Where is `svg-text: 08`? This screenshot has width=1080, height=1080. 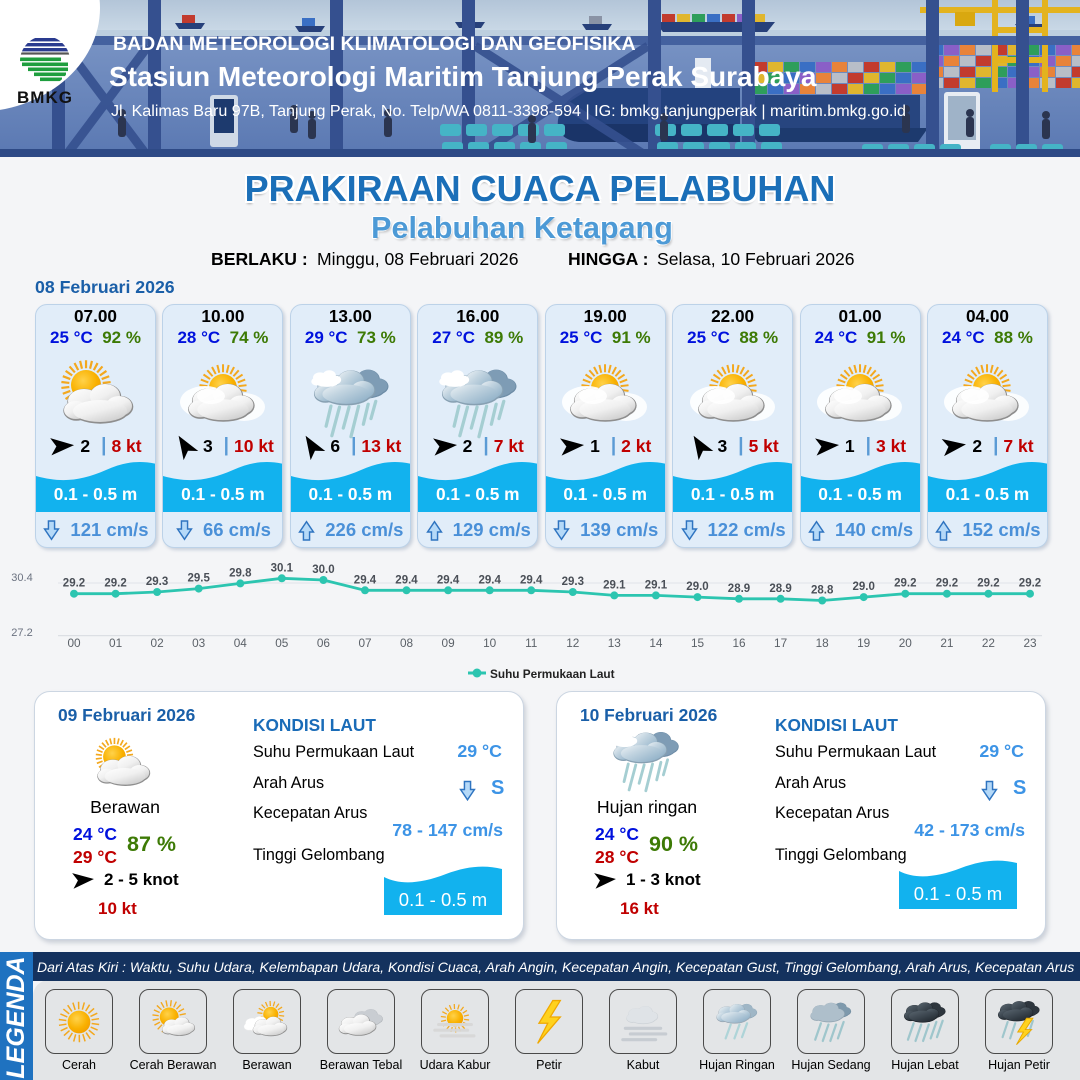
svg-text: 08 is located at coordinates (407, 643).